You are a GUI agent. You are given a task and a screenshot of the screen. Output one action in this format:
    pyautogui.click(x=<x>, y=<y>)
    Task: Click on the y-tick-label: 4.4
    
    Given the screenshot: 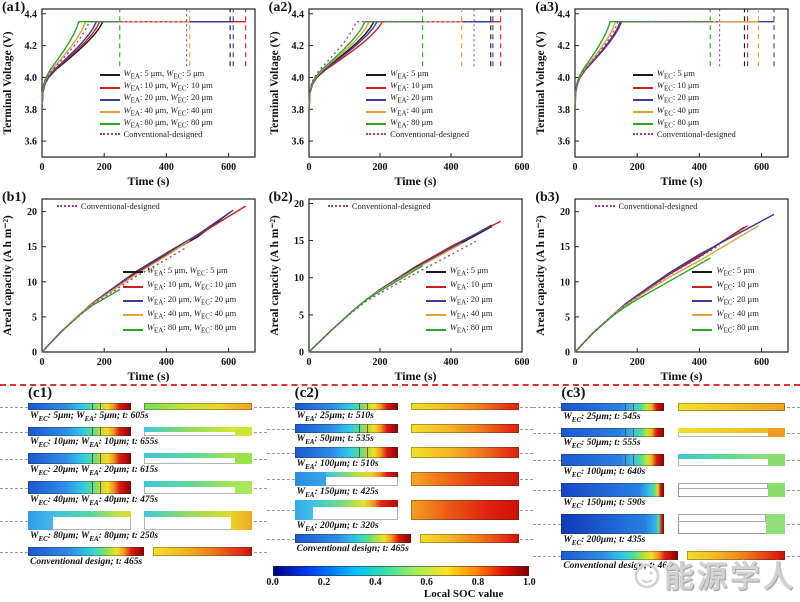 What is the action you would take?
    pyautogui.click(x=297, y=14)
    